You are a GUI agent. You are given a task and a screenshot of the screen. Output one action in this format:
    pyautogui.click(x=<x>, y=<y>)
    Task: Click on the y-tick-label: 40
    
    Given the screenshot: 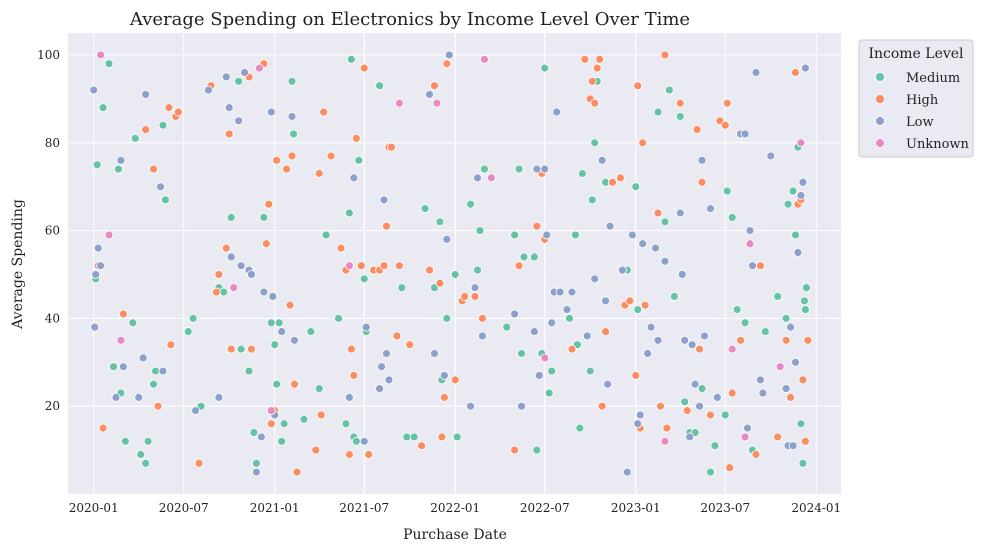 What is the action you would take?
    pyautogui.click(x=52, y=318)
    